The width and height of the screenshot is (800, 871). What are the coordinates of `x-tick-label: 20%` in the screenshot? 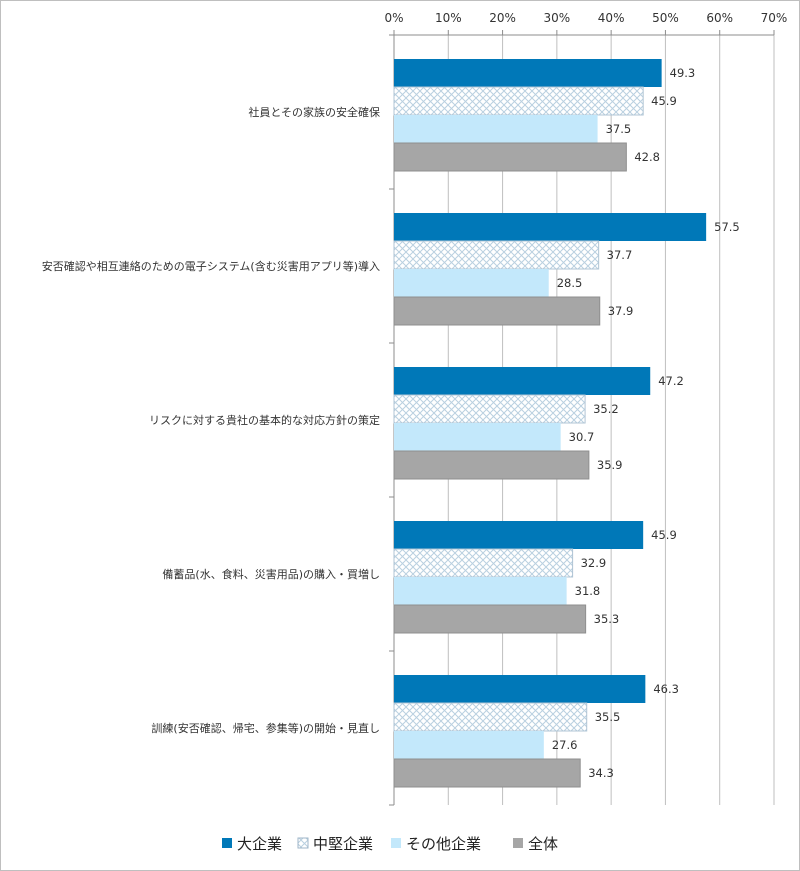 It's located at (502, 18).